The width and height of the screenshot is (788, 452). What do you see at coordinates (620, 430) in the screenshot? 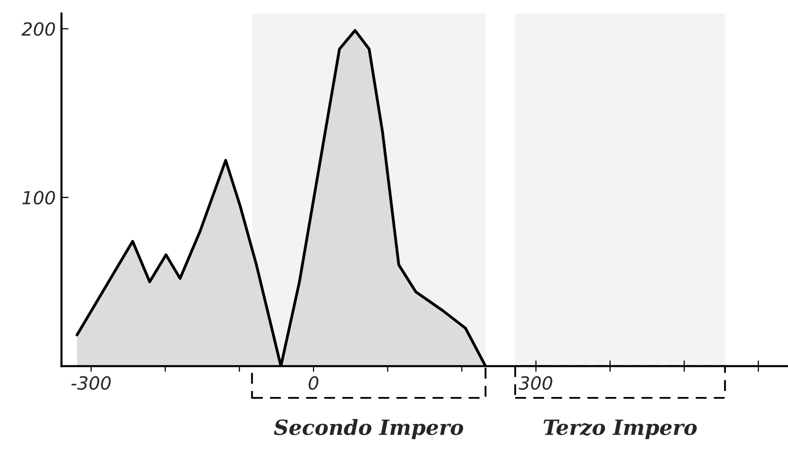
I see `band-label: Terzo Impero` at bounding box center [620, 430].